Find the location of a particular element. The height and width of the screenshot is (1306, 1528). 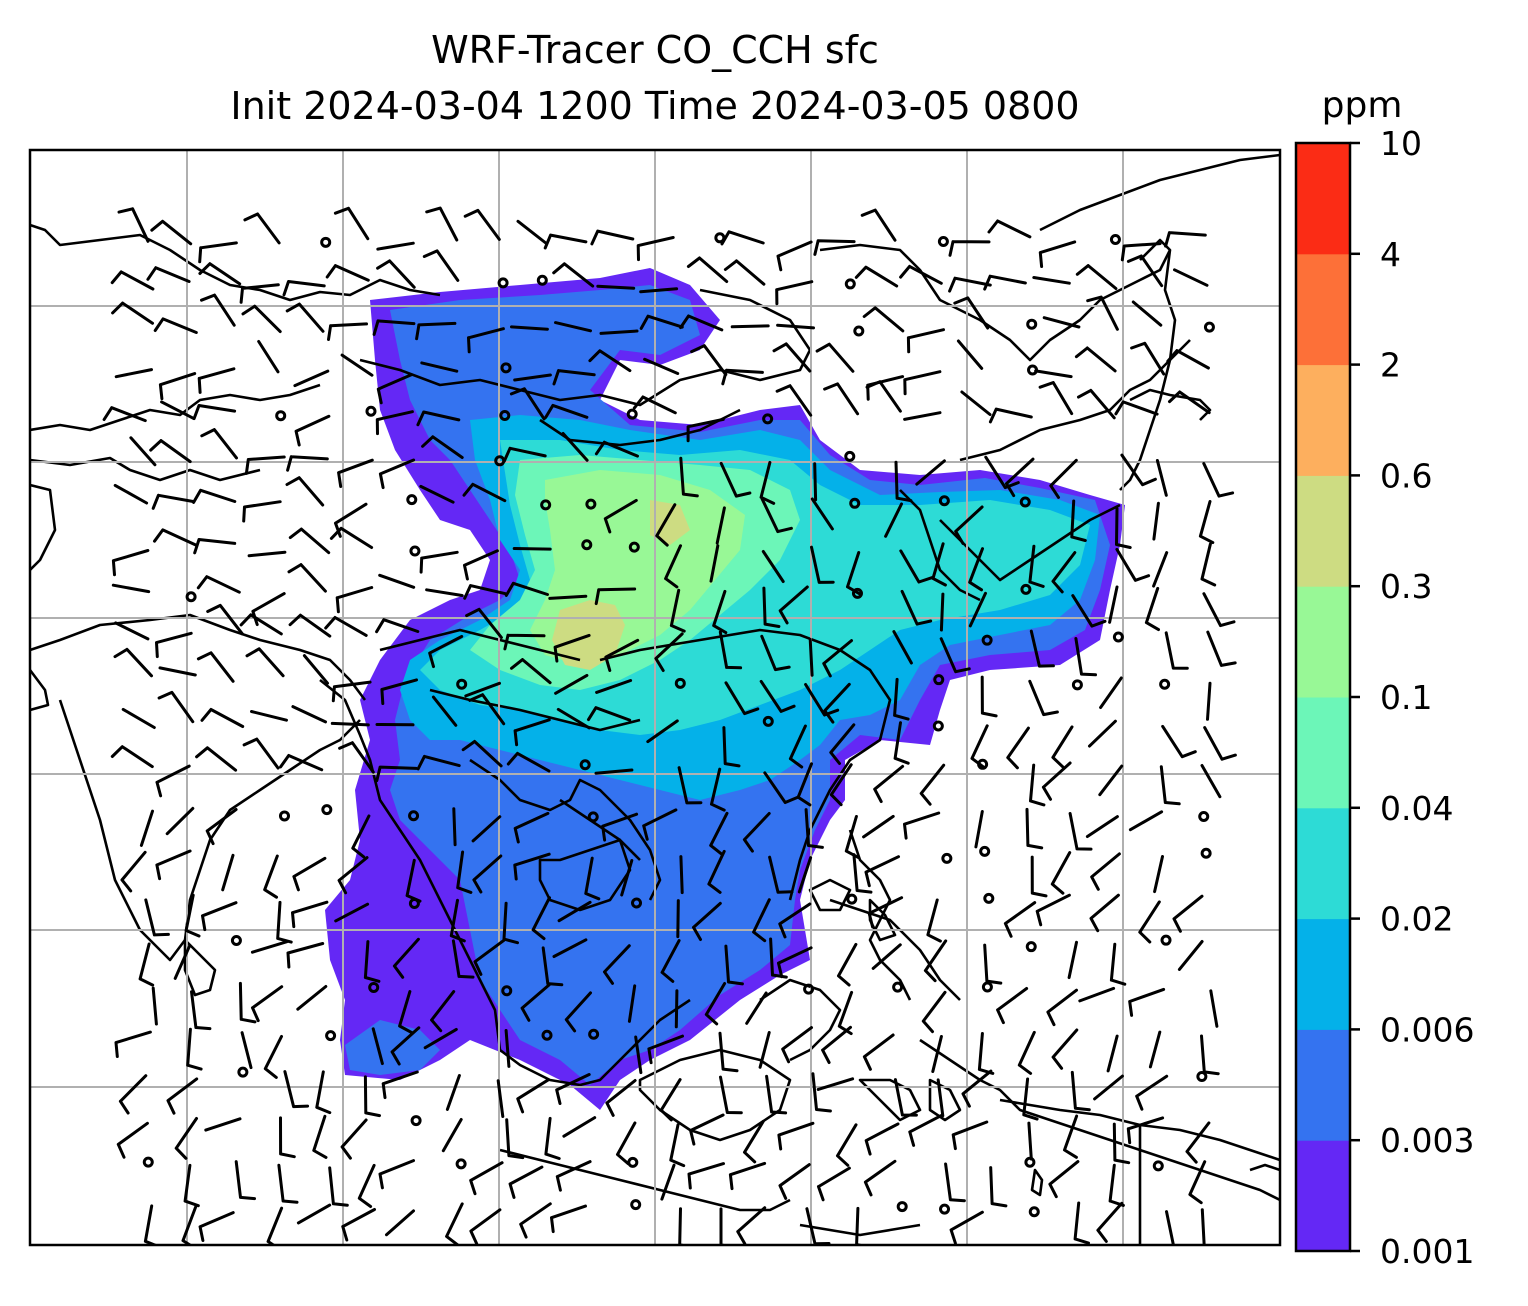

colorbar-tick-label: 2 is located at coordinates (1390, 365).